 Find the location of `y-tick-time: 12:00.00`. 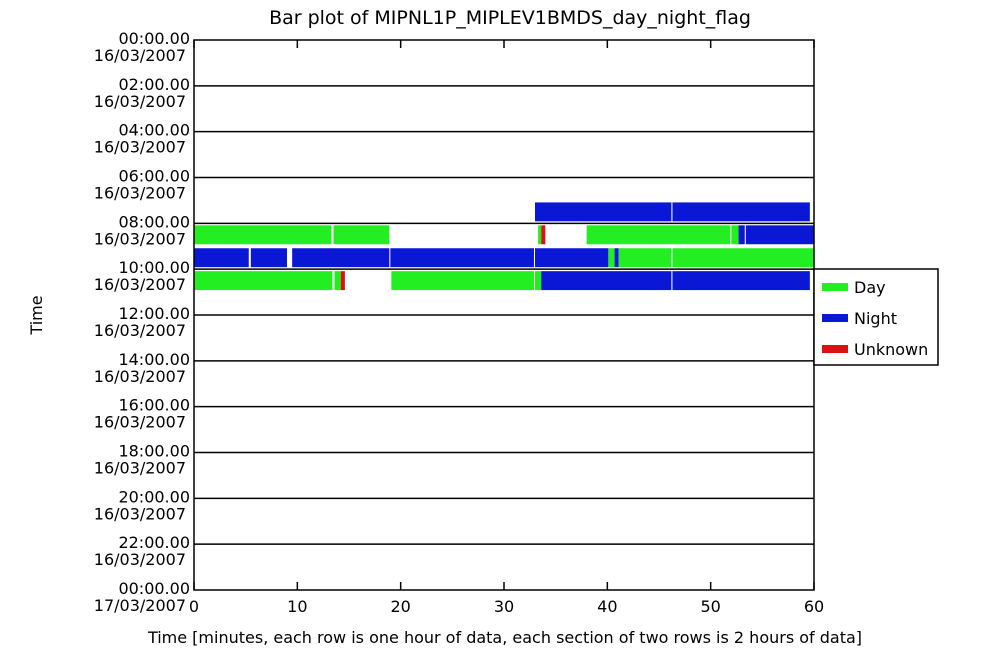

y-tick-time: 12:00.00 is located at coordinates (154, 313).